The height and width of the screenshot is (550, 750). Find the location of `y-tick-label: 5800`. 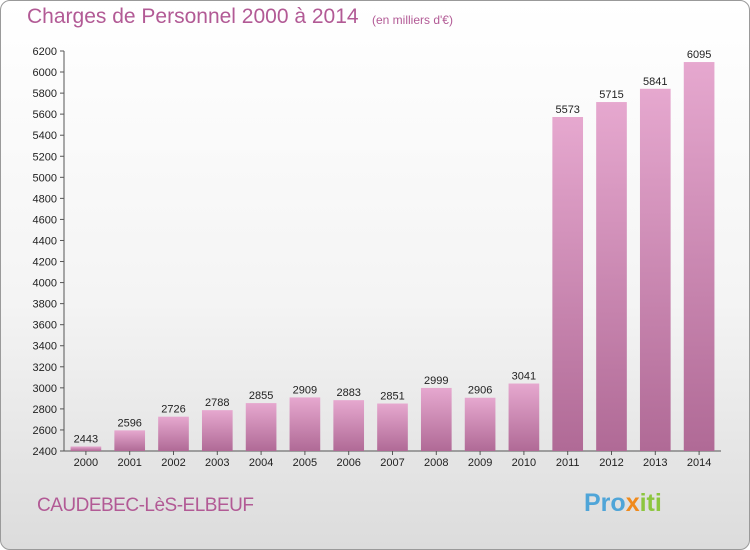

y-tick-label: 5800 is located at coordinates (45, 94).